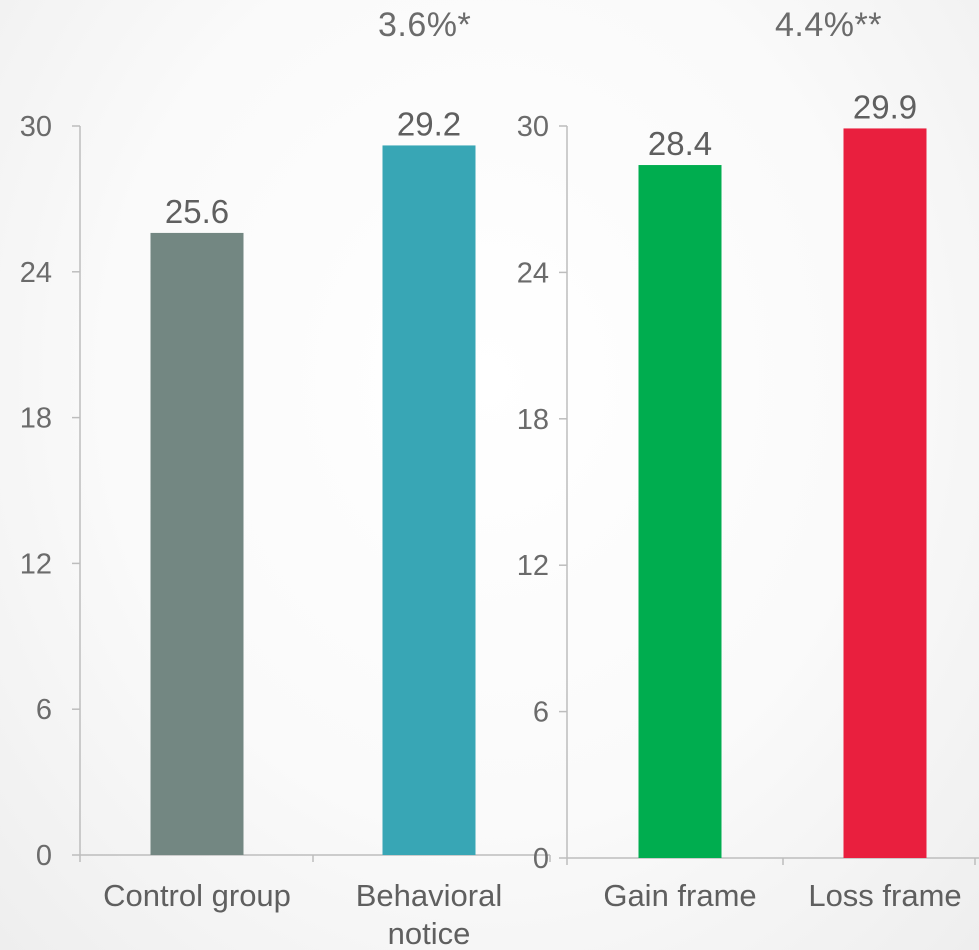  What do you see at coordinates (533, 127) in the screenshot?
I see `y-tick-label-1-5: 30` at bounding box center [533, 127].